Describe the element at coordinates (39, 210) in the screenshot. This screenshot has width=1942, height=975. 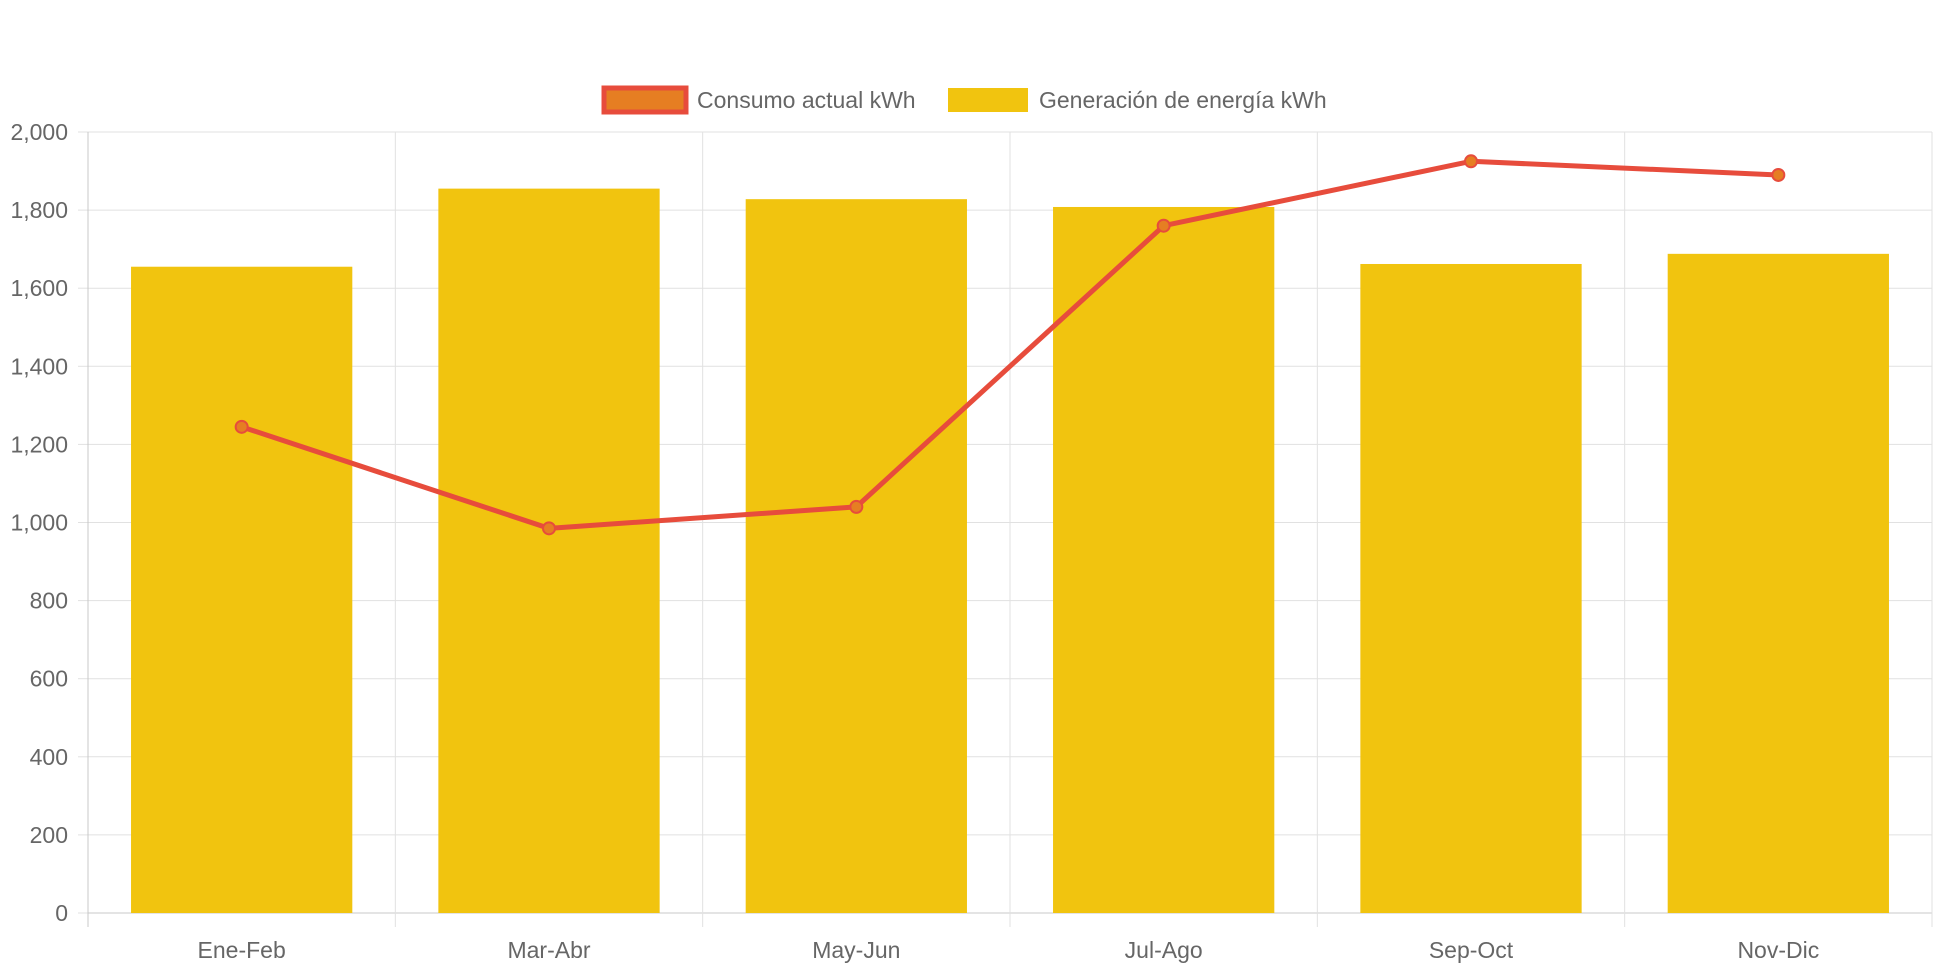
I see `y-tick-label: 1,800` at that location.